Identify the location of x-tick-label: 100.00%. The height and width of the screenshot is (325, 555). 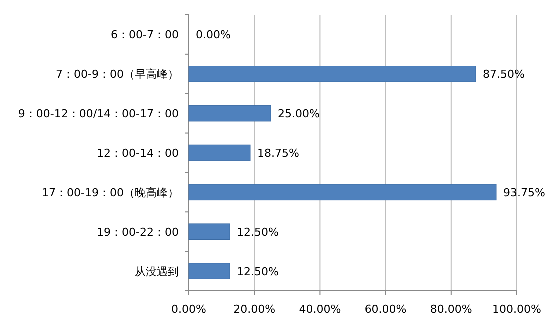
(517, 309).